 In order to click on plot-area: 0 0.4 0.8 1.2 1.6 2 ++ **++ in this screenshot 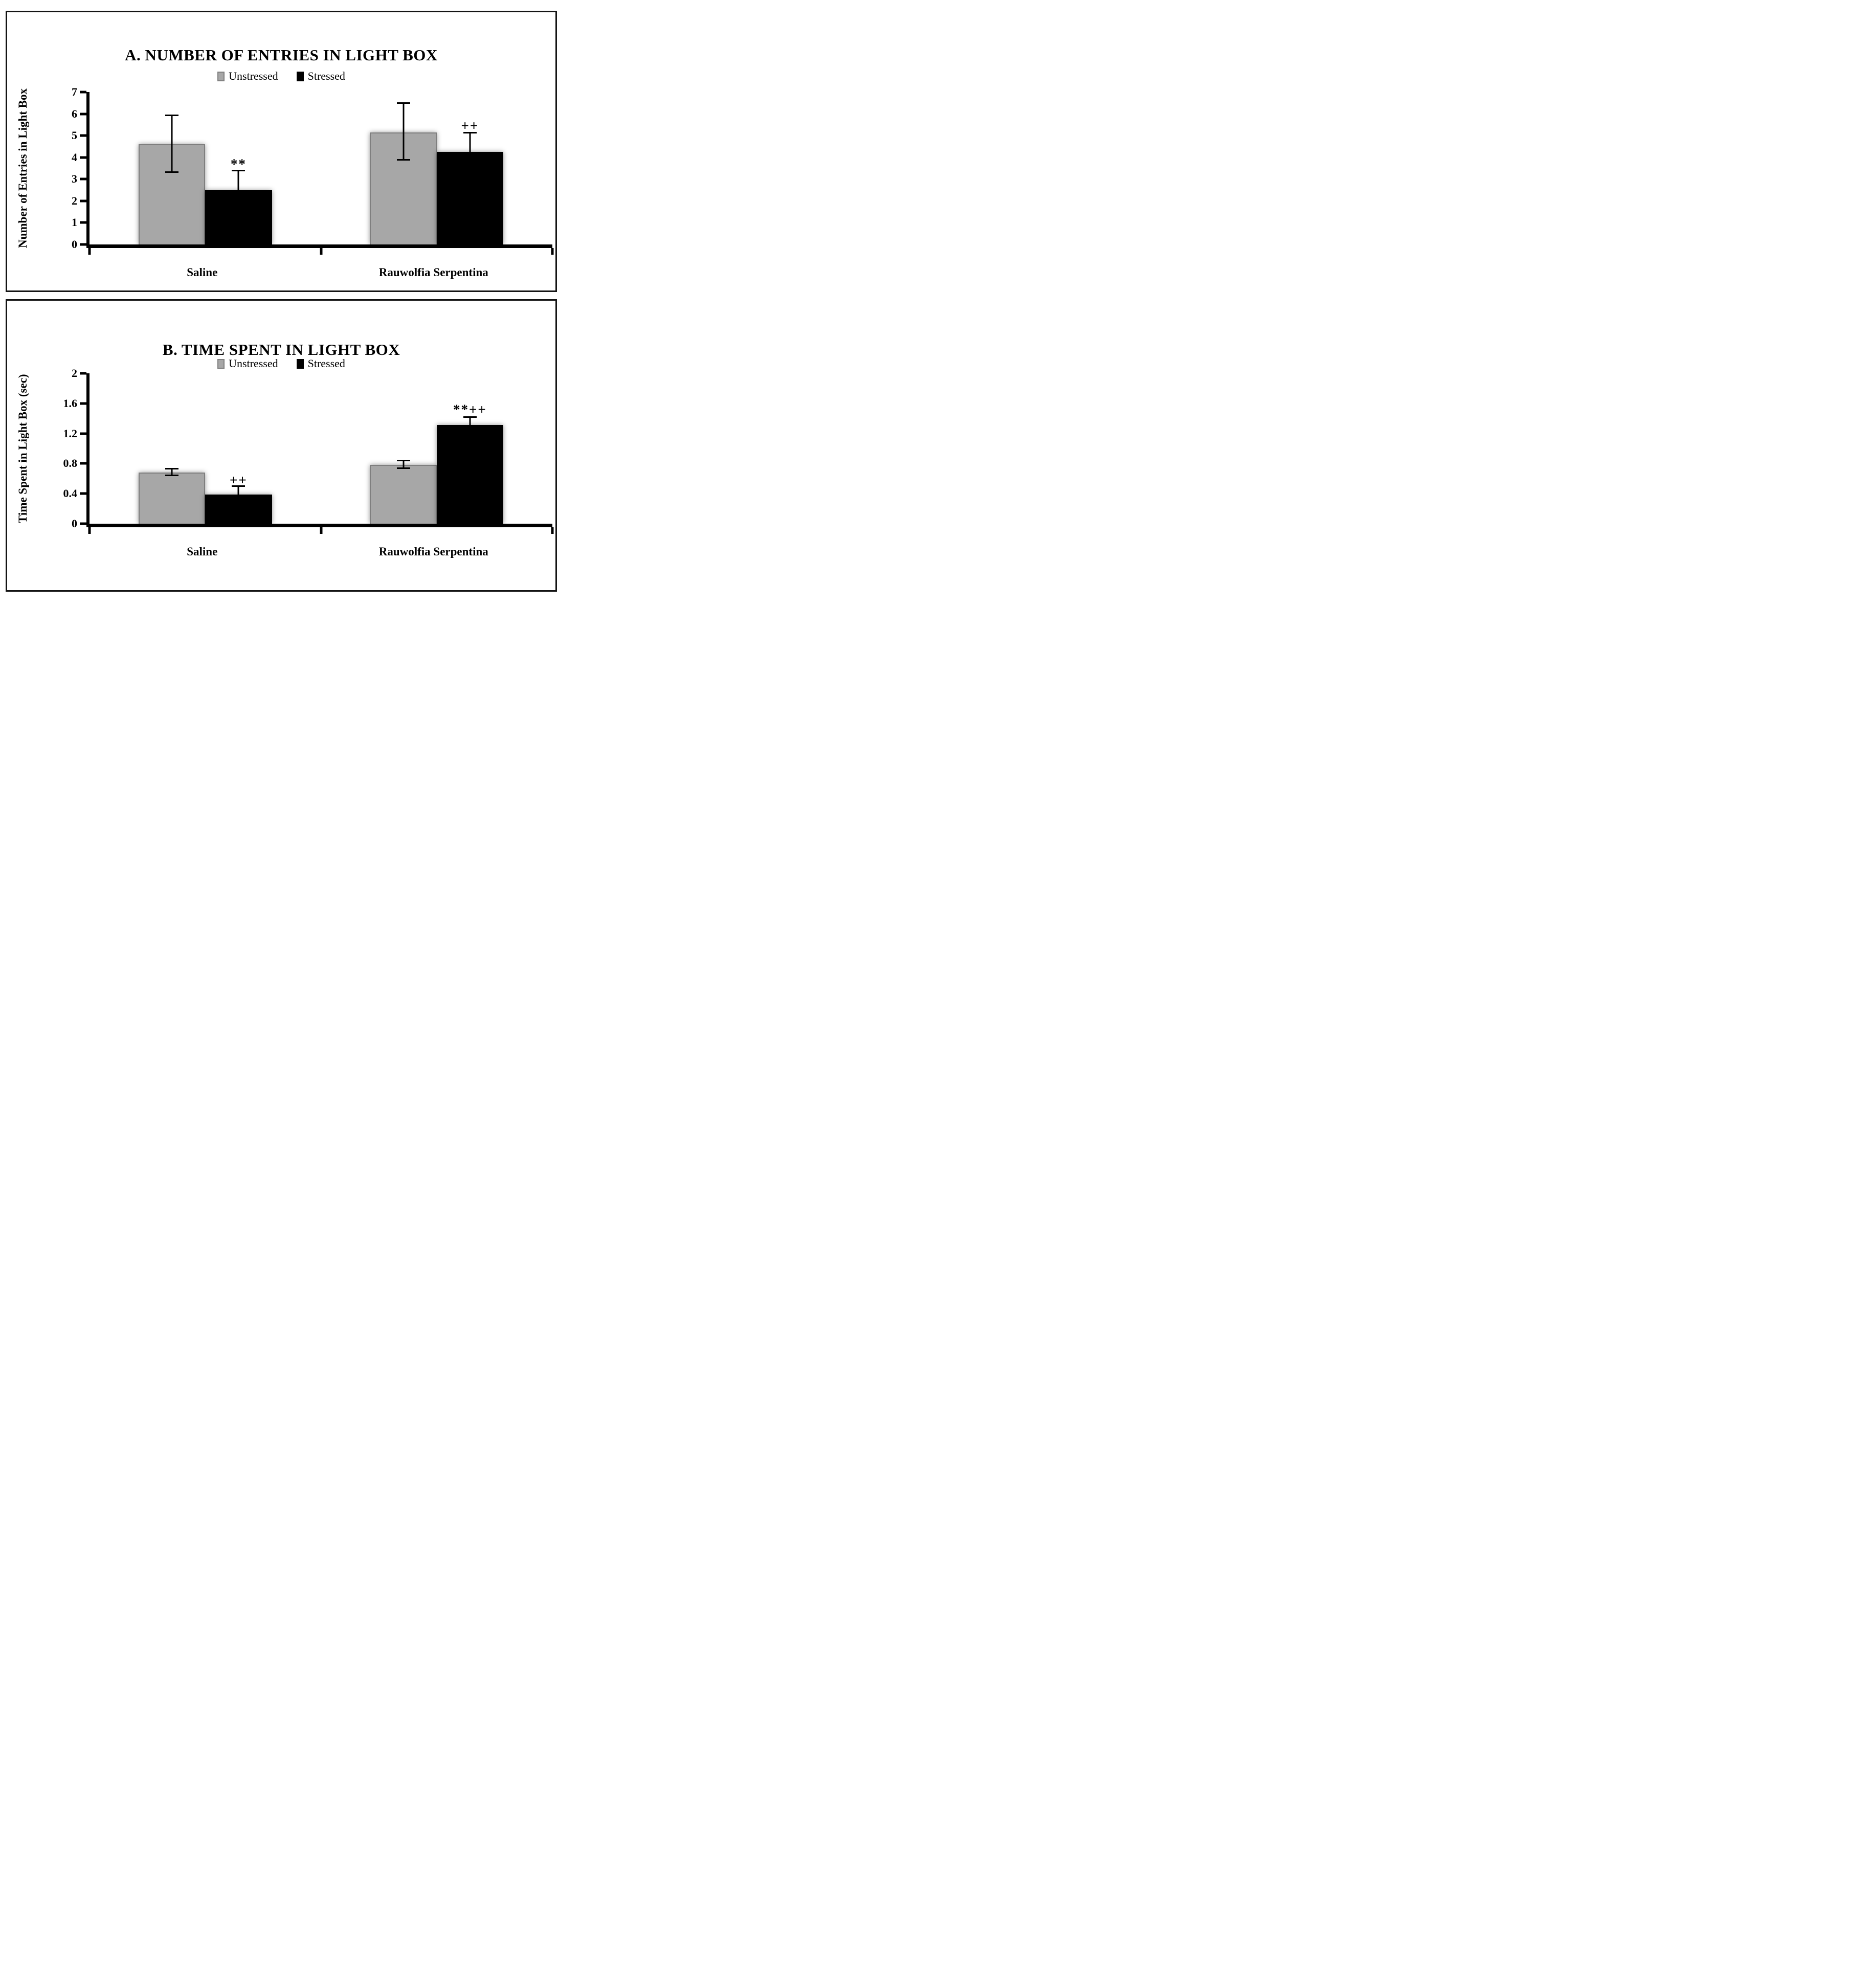, I will do `click(308, 451)`.